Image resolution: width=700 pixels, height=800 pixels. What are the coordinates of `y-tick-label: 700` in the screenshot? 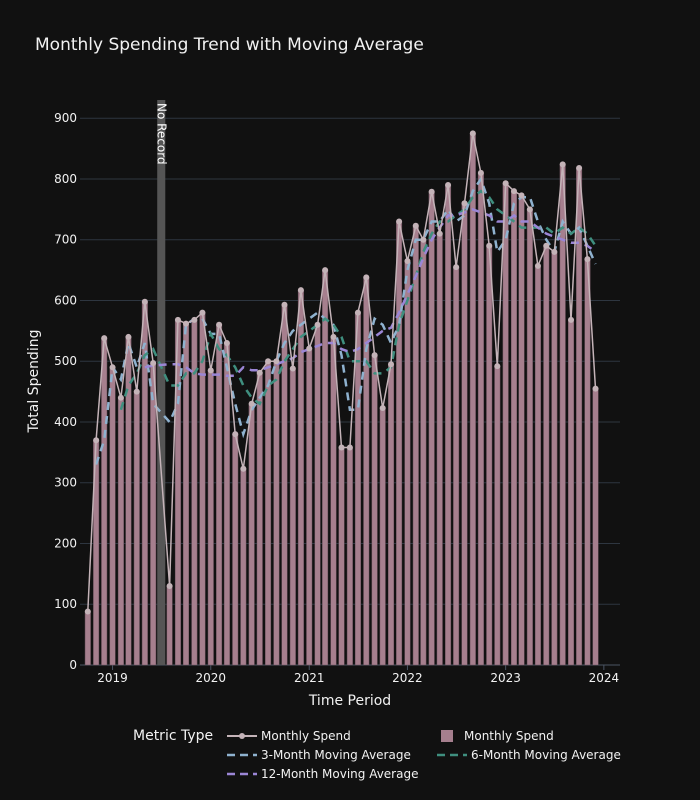 It's located at (65, 240).